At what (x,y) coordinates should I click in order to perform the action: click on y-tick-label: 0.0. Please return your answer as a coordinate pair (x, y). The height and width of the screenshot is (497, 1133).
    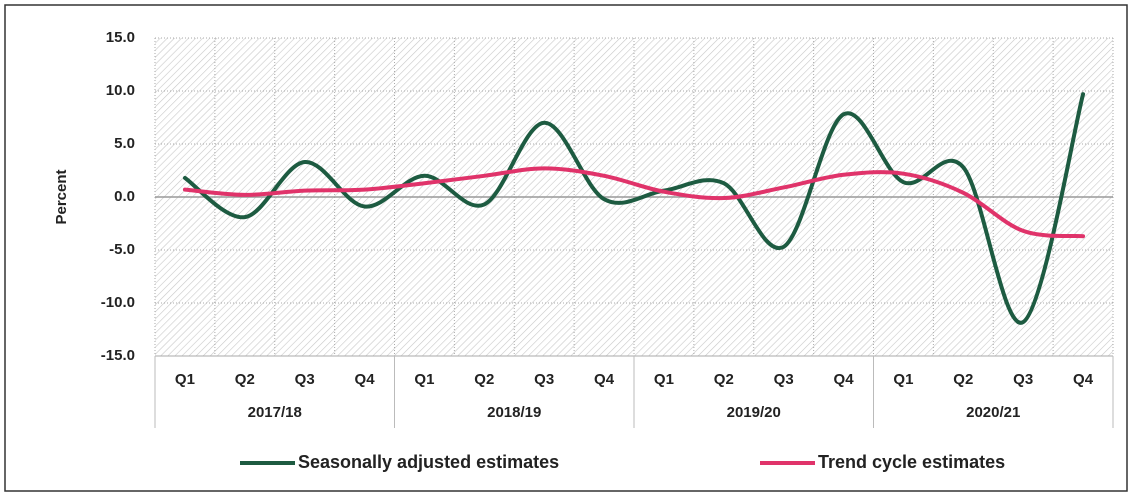
    Looking at the image, I should click on (124, 196).